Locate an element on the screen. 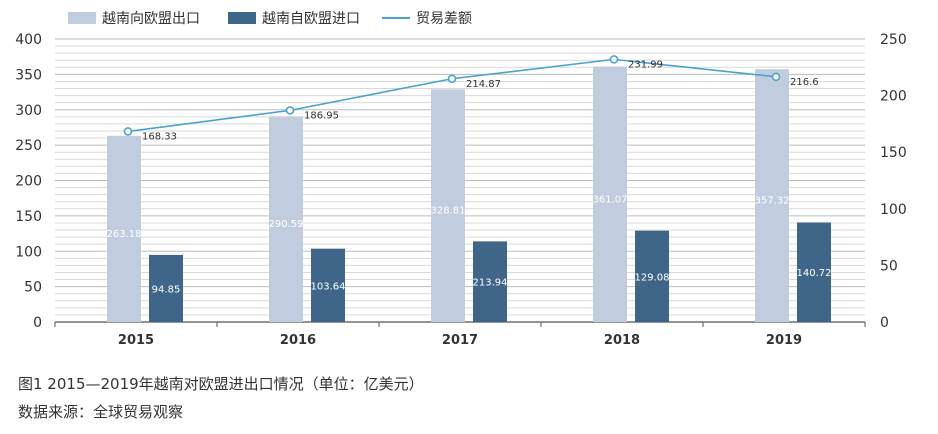 This screenshot has height=434, width=938. balance-label: 216.6 is located at coordinates (804, 82).